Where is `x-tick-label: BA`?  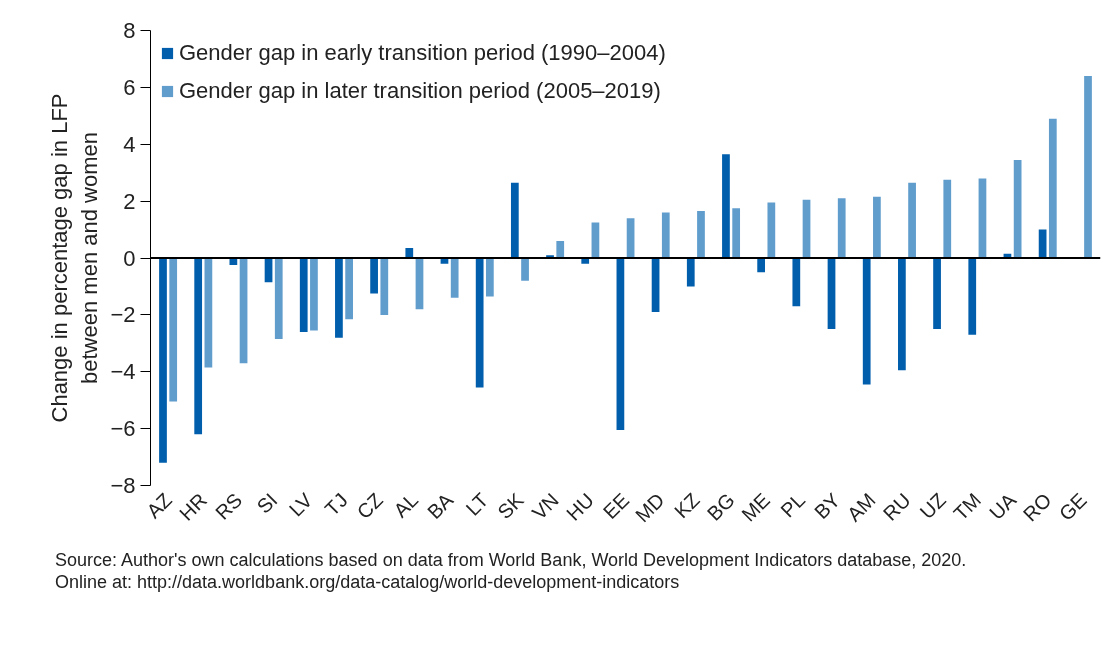
x-tick-label: BA is located at coordinates (440, 506).